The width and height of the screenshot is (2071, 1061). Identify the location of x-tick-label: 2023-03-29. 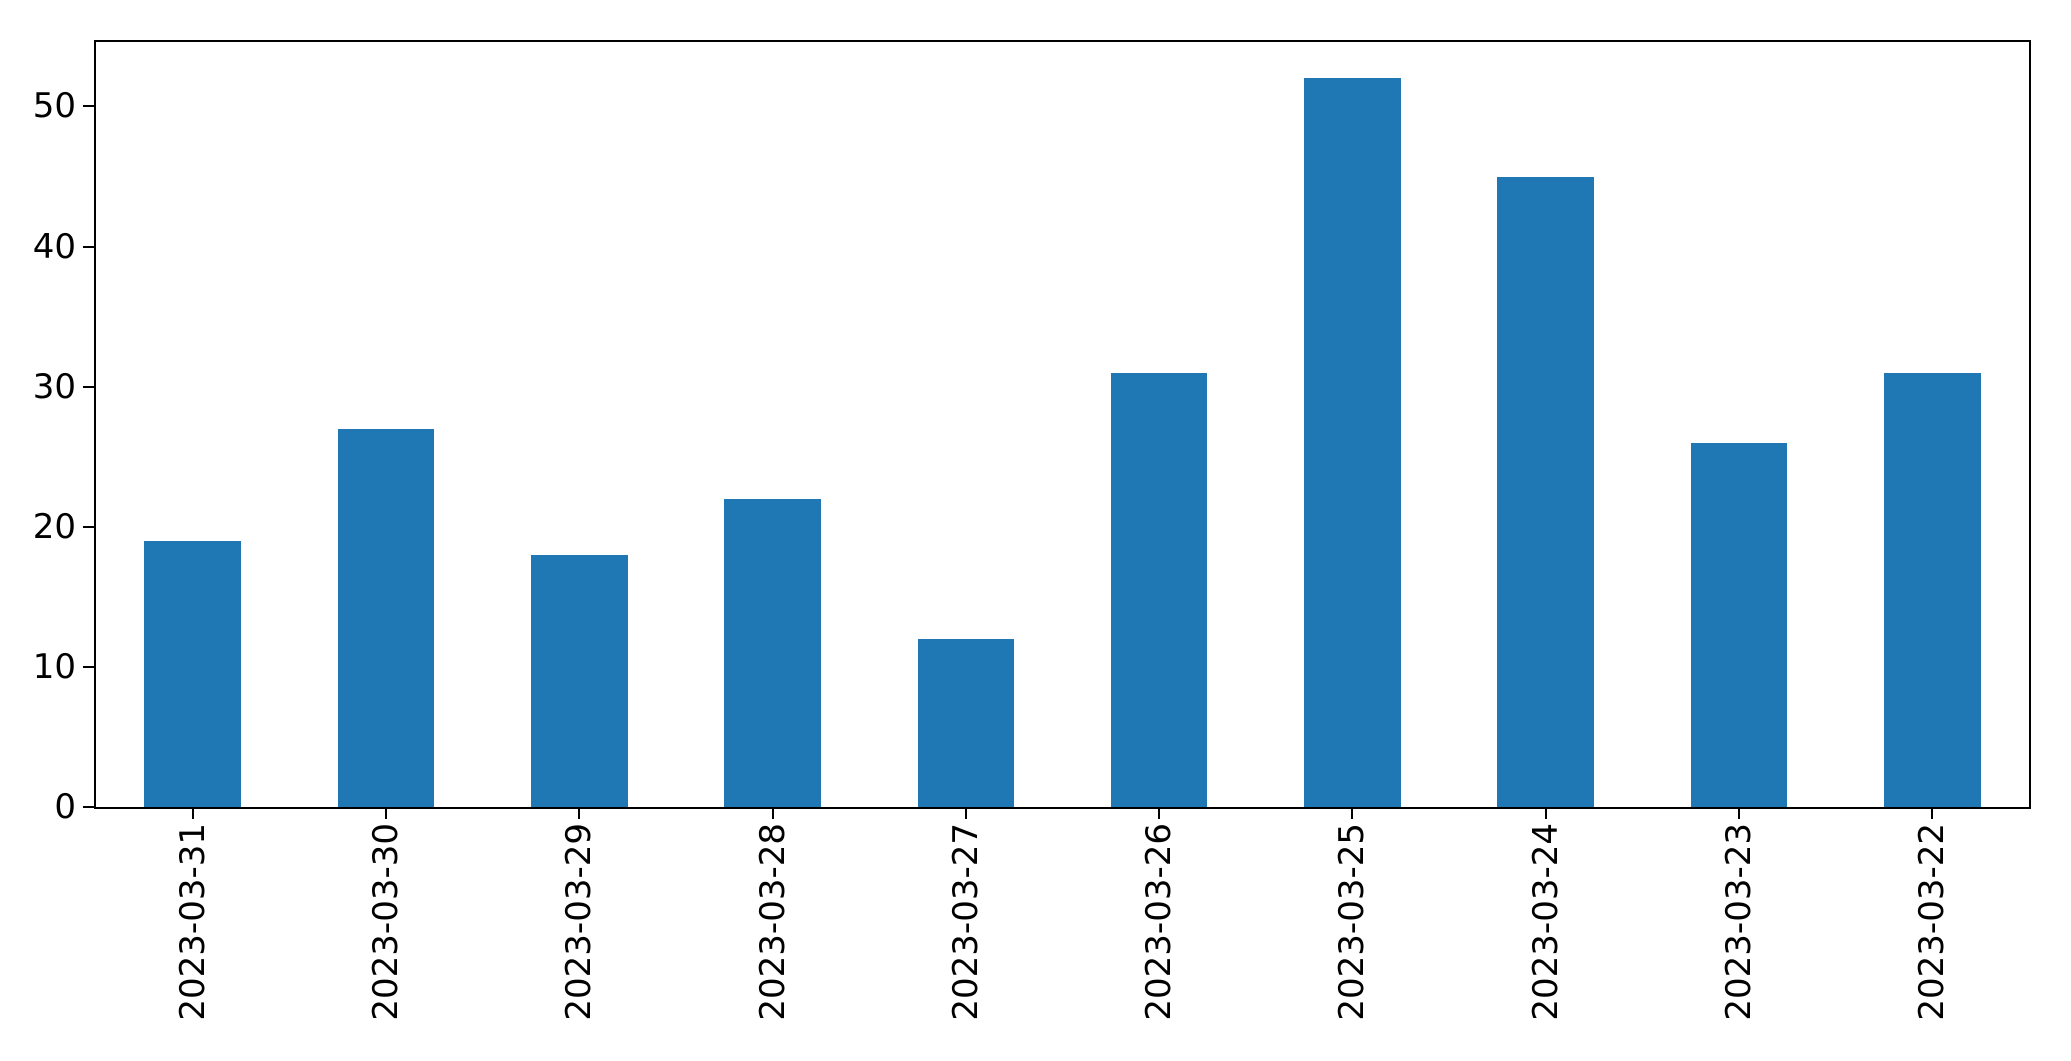
(579, 922).